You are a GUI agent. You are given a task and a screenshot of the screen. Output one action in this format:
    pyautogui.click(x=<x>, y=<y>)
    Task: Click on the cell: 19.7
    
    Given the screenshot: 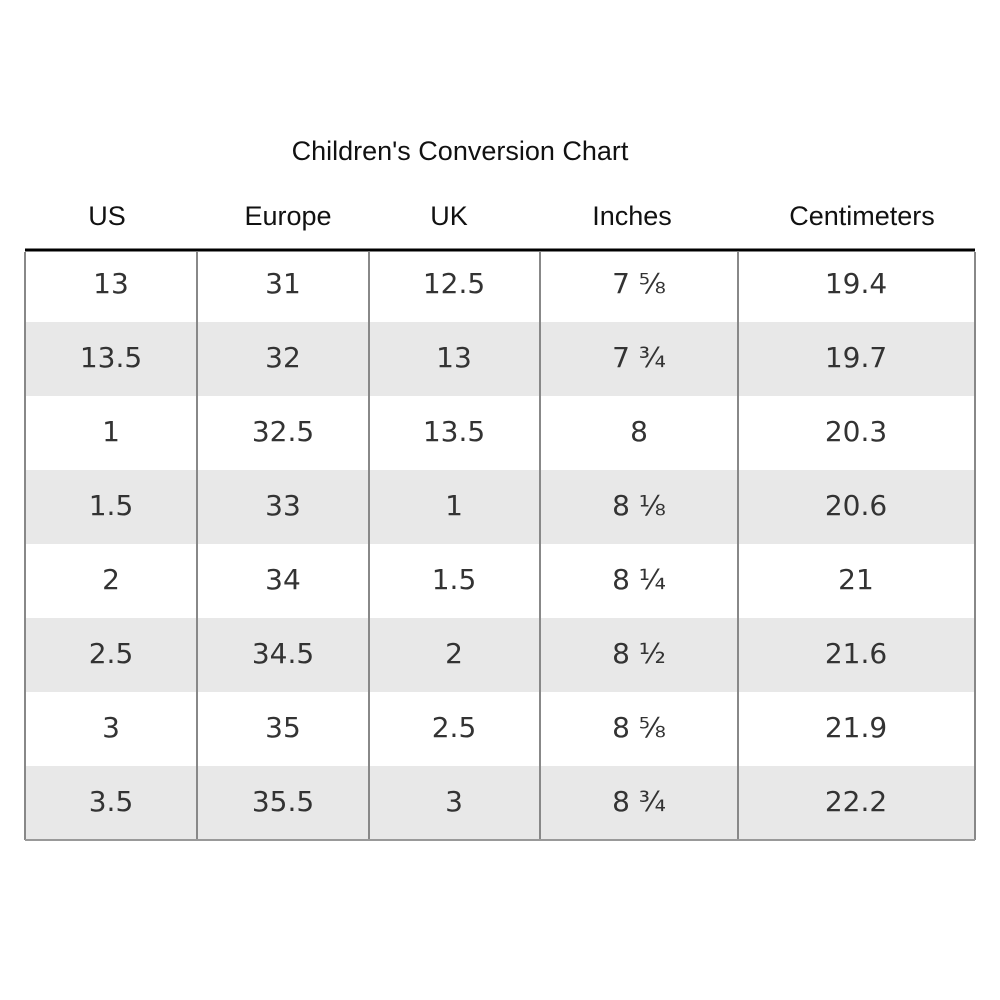 What is the action you would take?
    pyautogui.click(x=856, y=357)
    